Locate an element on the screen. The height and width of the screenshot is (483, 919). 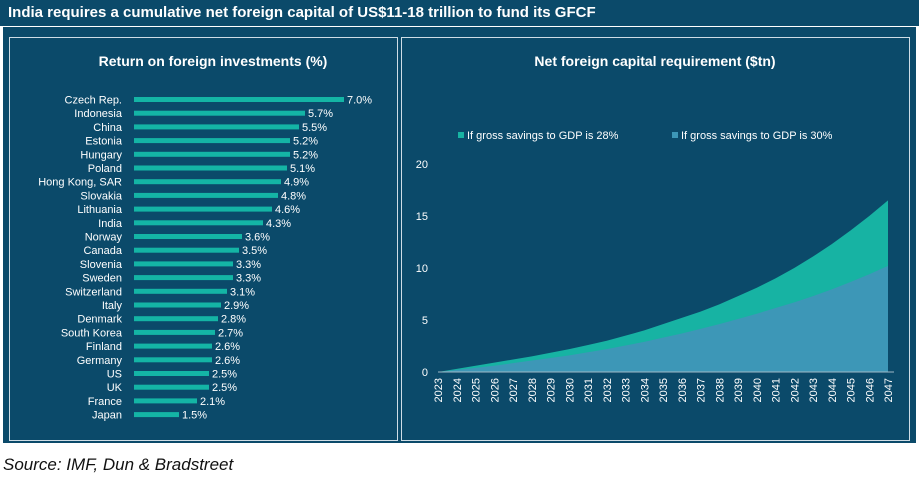
bar-category-label: Estonia is located at coordinates (104, 142).